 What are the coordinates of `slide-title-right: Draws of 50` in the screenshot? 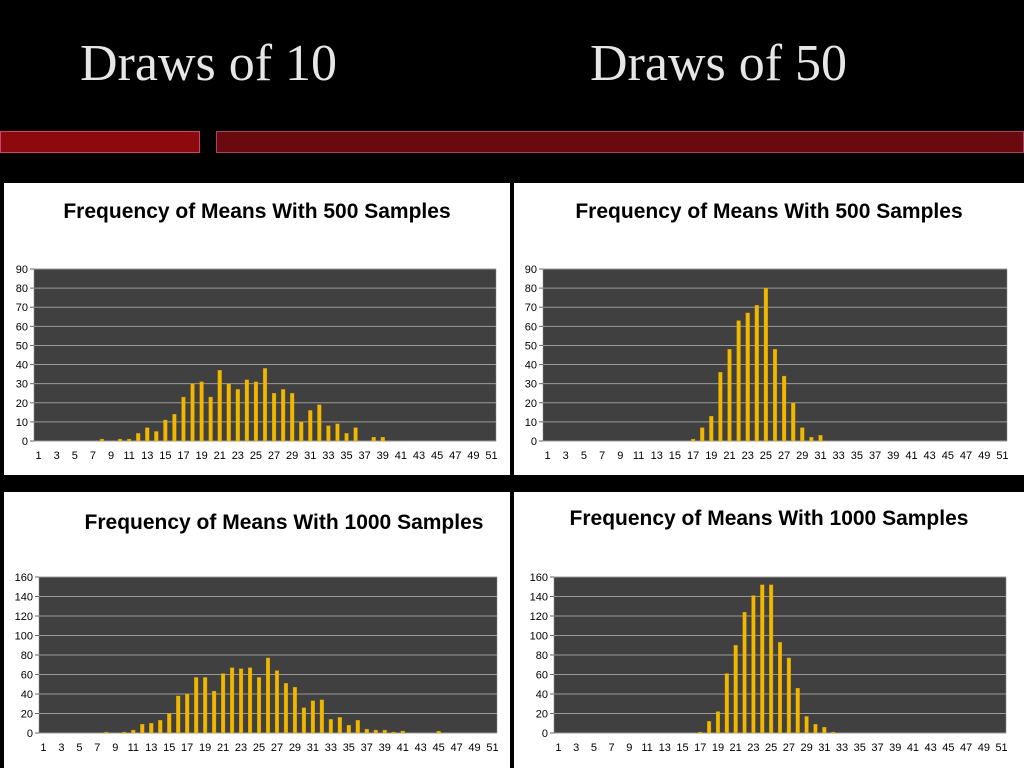 It's located at (719, 63).